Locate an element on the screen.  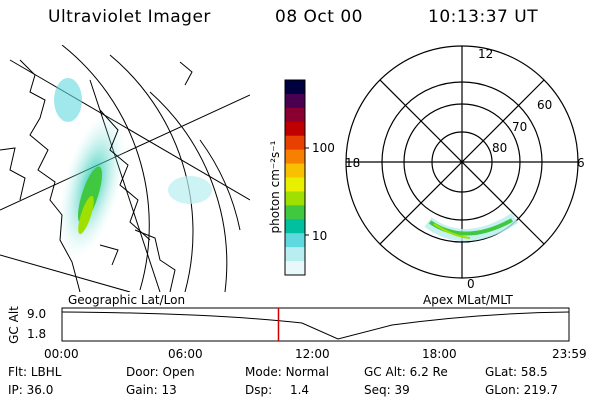
status-door-value: Open is located at coordinates (178, 372).